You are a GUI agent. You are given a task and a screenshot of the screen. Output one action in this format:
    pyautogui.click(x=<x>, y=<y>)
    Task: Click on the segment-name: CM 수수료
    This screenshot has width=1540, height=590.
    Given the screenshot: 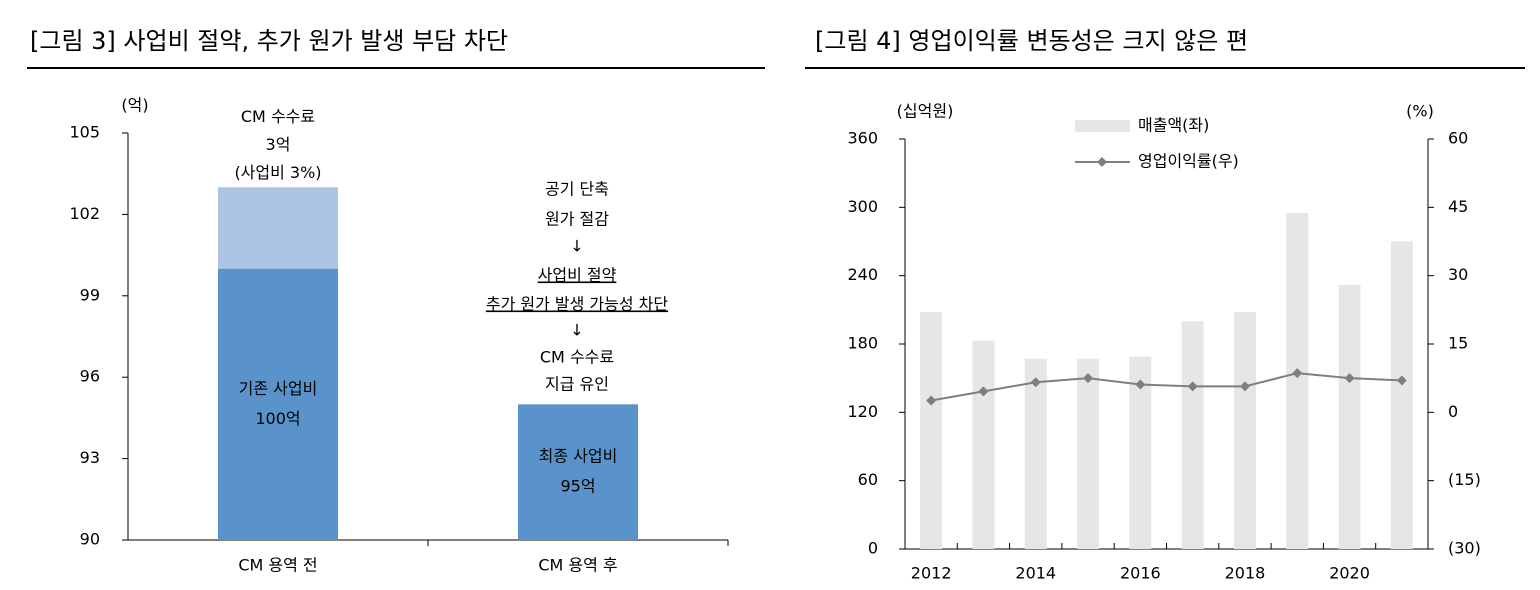 What is the action you would take?
    pyautogui.click(x=278, y=116)
    